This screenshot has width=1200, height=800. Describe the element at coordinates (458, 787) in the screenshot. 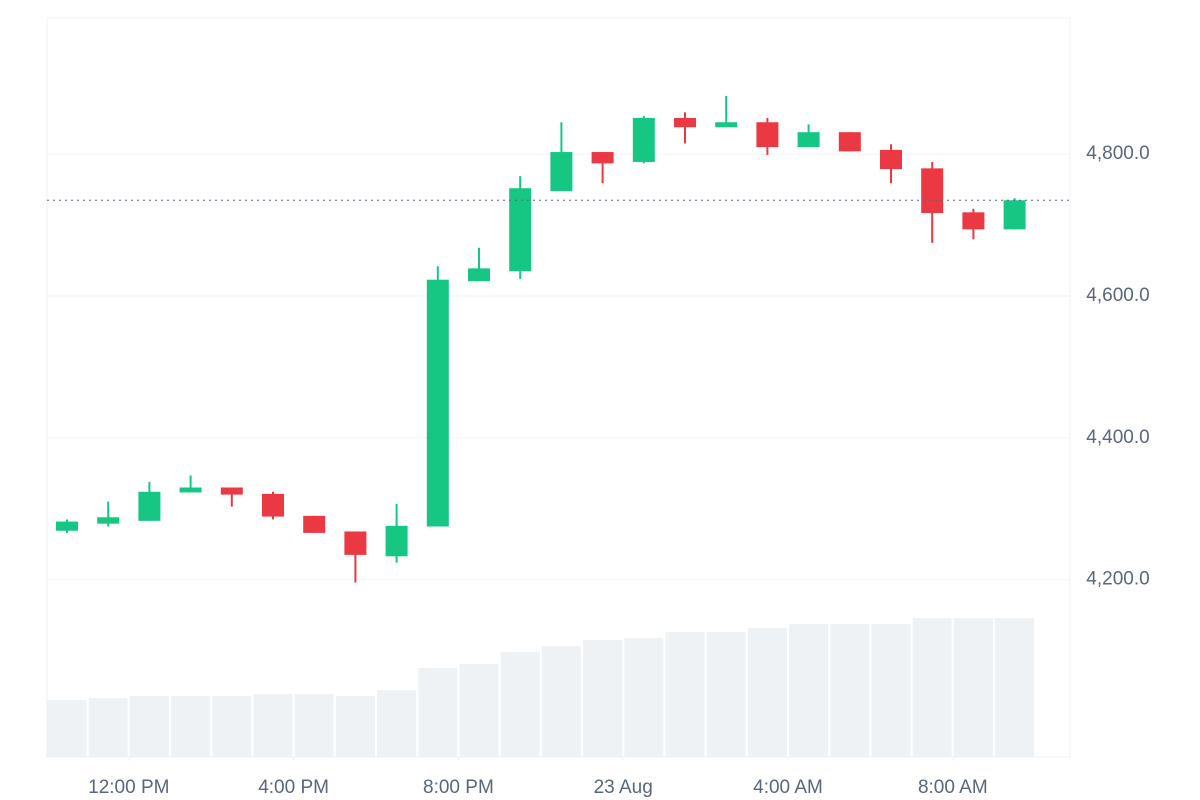

I see `x-tick-label: 8:00 PM` at that location.